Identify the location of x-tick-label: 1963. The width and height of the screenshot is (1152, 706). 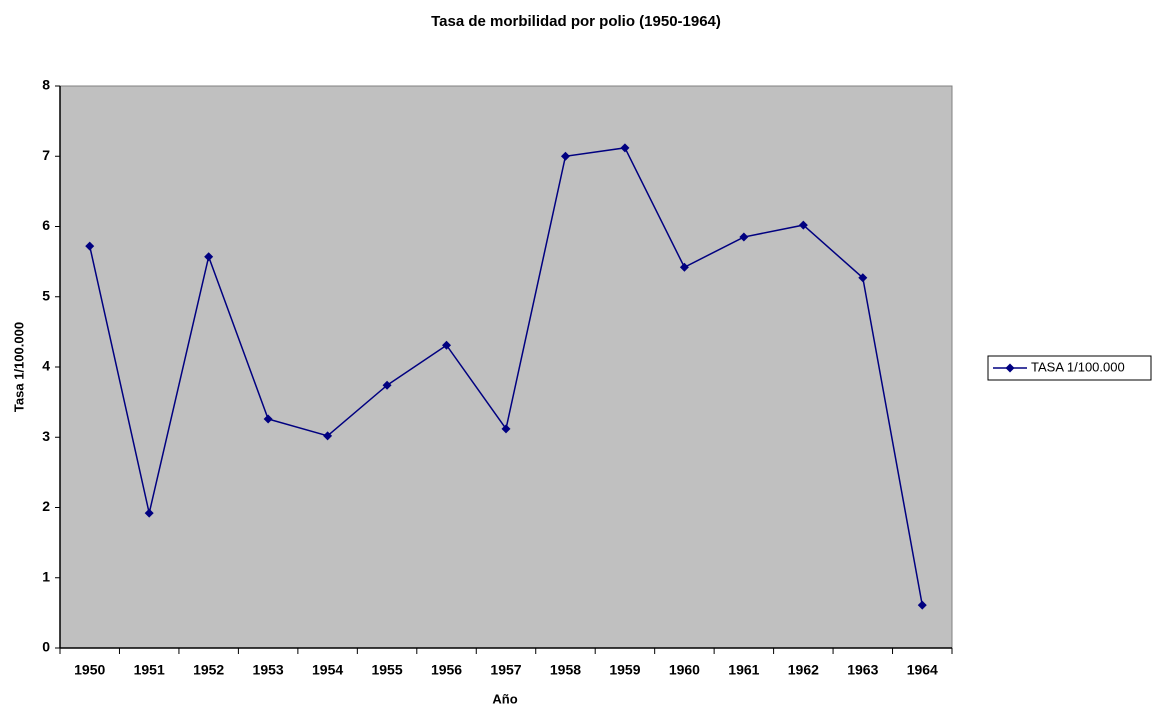
(862, 670).